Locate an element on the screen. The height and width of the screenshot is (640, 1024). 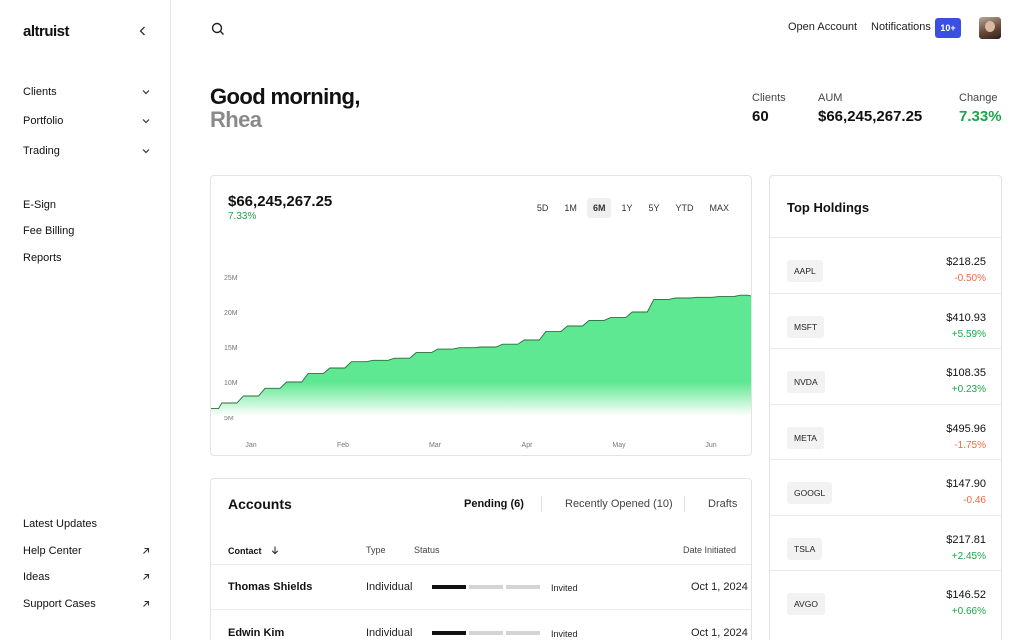
holding-price: $108.35 is located at coordinates (966, 373).